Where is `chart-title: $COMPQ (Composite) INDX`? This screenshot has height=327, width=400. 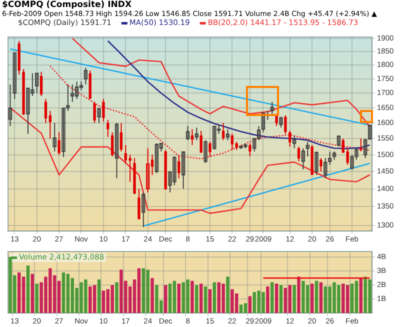 chart-title: $COMPQ (Composite) INDX is located at coordinates (67, 5).